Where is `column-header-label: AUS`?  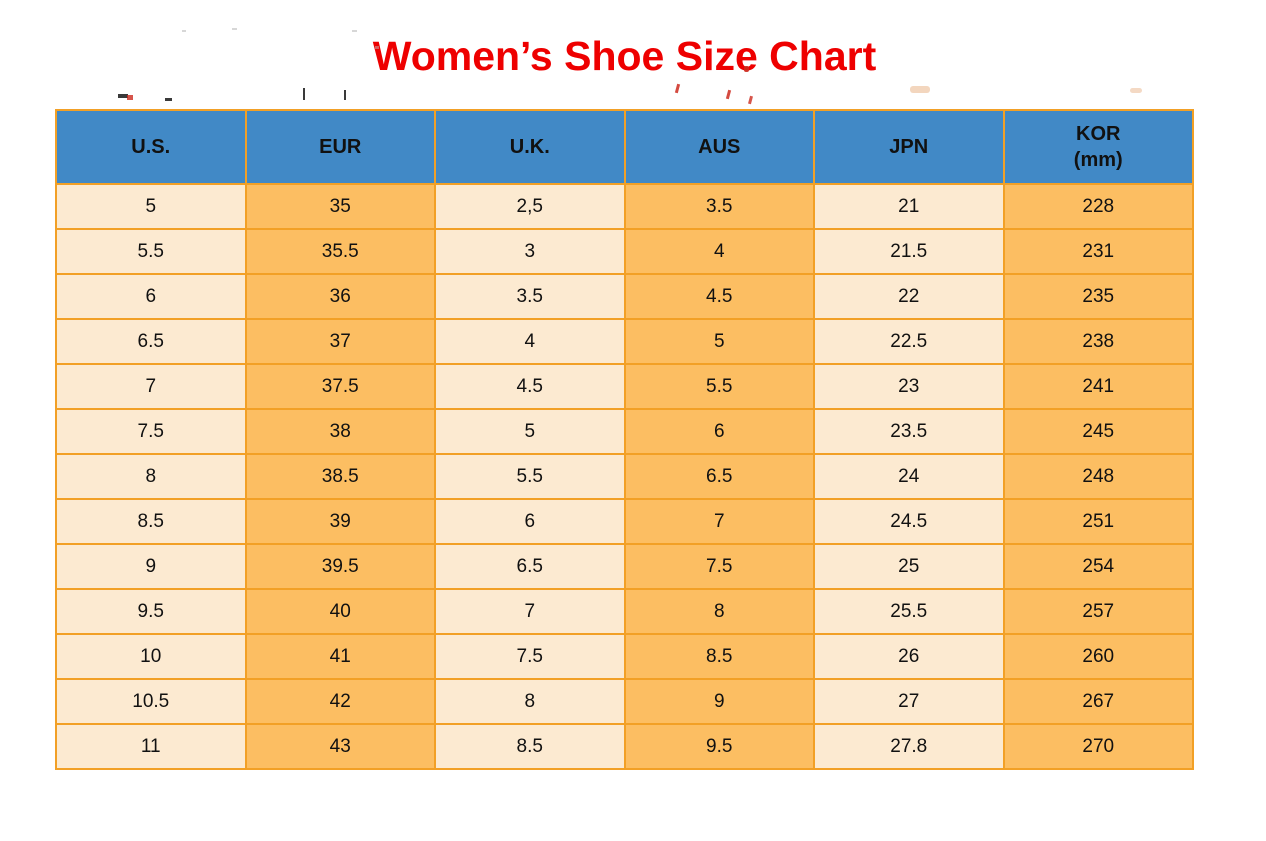 column-header-label: AUS is located at coordinates (719, 147).